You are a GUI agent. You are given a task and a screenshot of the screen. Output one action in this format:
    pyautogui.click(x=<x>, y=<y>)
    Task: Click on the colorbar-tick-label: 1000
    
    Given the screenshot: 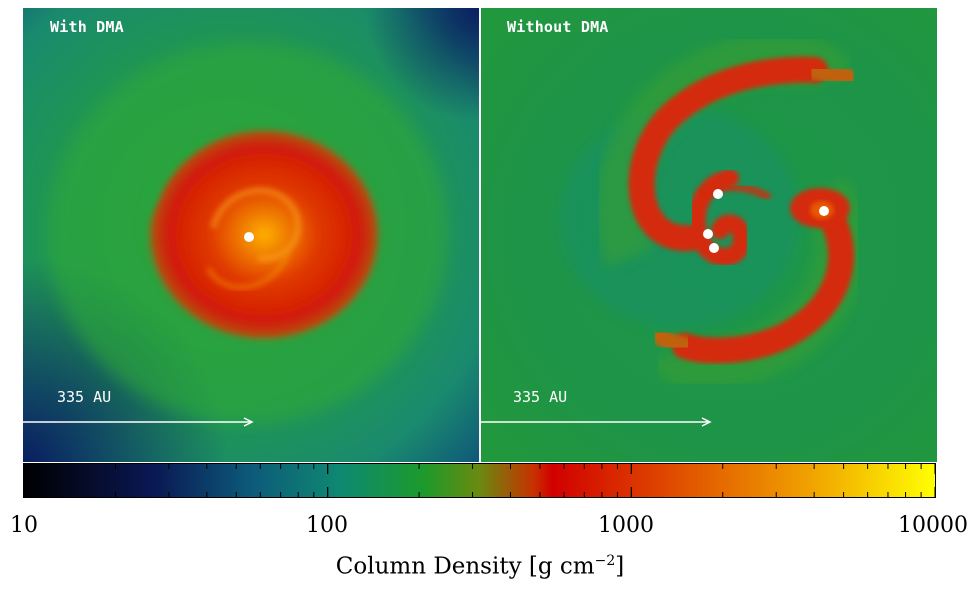 What is the action you would take?
    pyautogui.click(x=626, y=525)
    